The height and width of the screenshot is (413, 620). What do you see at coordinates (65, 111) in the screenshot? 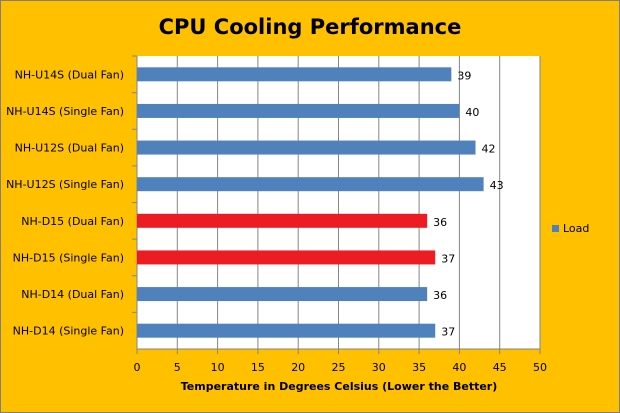
I see `category-label: NH-U14S (Single Fan)` at bounding box center [65, 111].